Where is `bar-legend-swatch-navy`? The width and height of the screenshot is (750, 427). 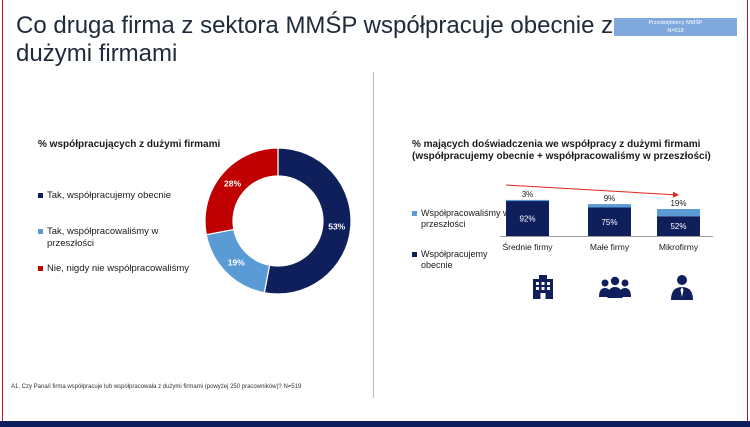
bar-legend-swatch-navy is located at coordinates (414, 254).